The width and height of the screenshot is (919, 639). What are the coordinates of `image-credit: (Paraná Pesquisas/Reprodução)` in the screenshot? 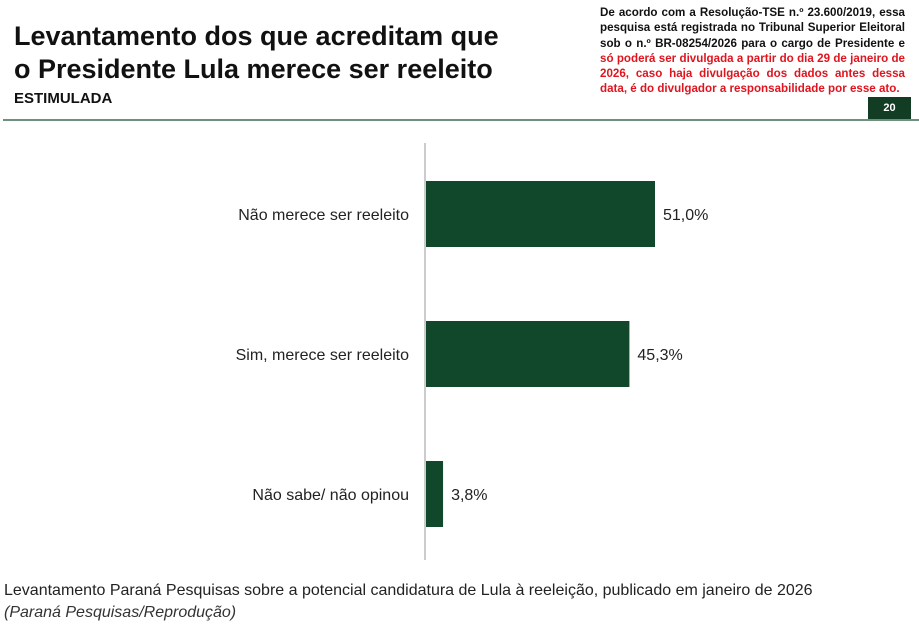 It's located at (120, 612).